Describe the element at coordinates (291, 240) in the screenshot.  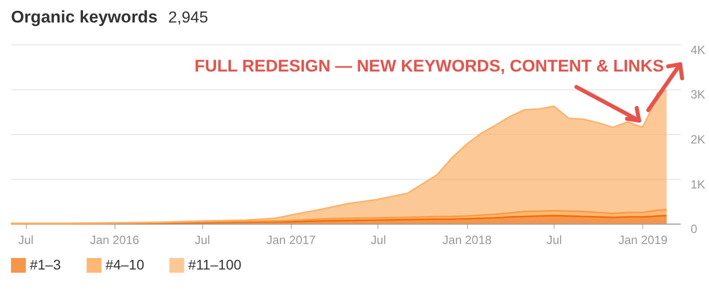
I see `x-tick-label: Jan 2017` at that location.